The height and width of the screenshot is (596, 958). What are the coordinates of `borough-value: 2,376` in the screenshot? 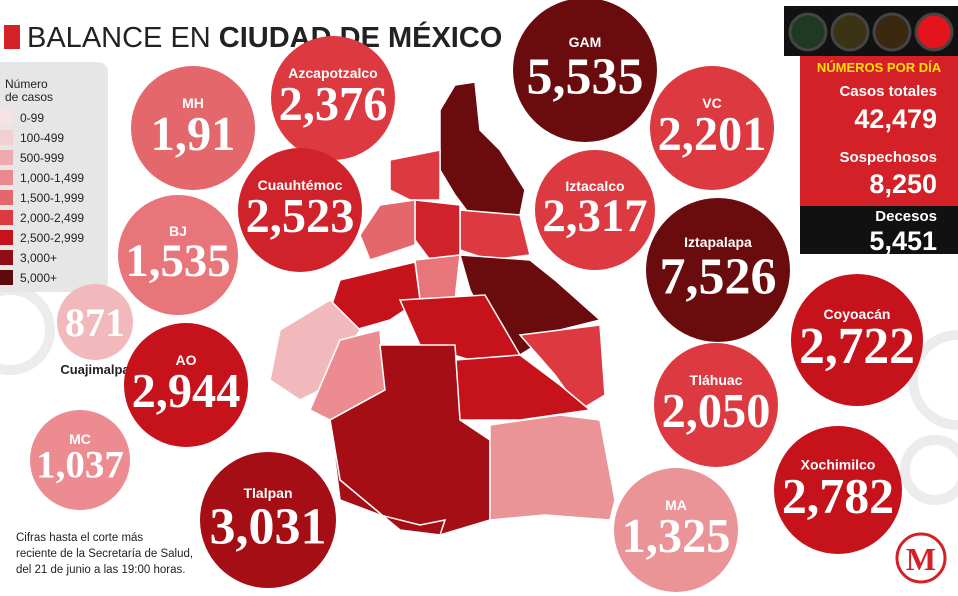 It's located at (333, 104).